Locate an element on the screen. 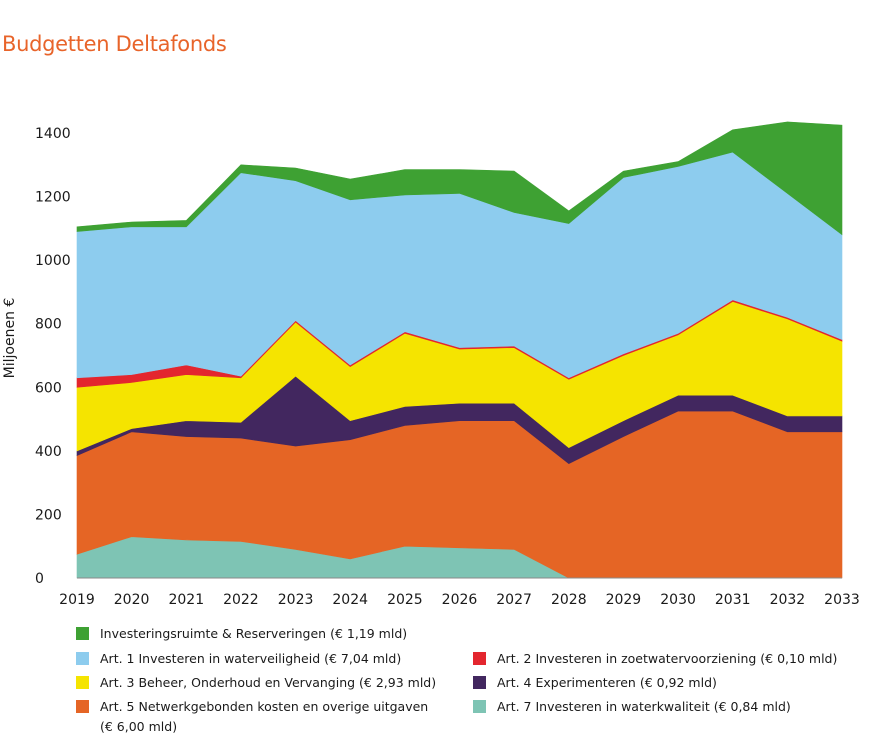  y-tick-label: 1000 is located at coordinates (53, 261).